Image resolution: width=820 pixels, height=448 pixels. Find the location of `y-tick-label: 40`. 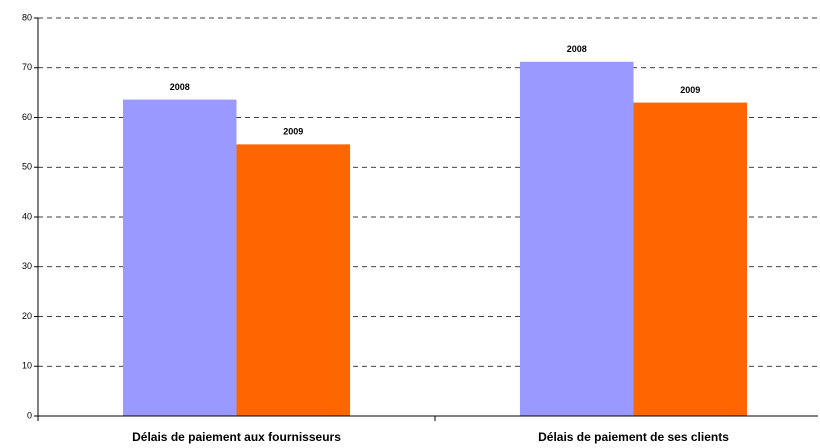

y-tick-label: 40 is located at coordinates (27, 216).